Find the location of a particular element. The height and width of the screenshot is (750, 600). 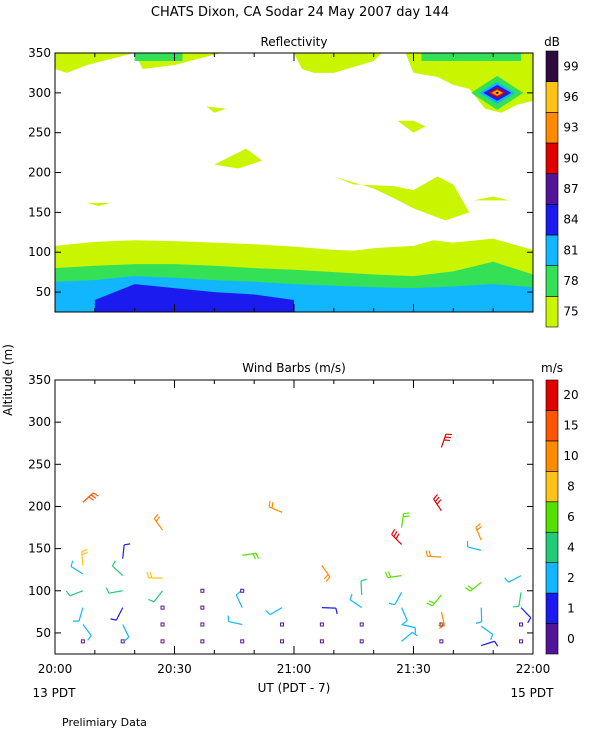

y-tick-label: 300 is located at coordinates (39, 93).